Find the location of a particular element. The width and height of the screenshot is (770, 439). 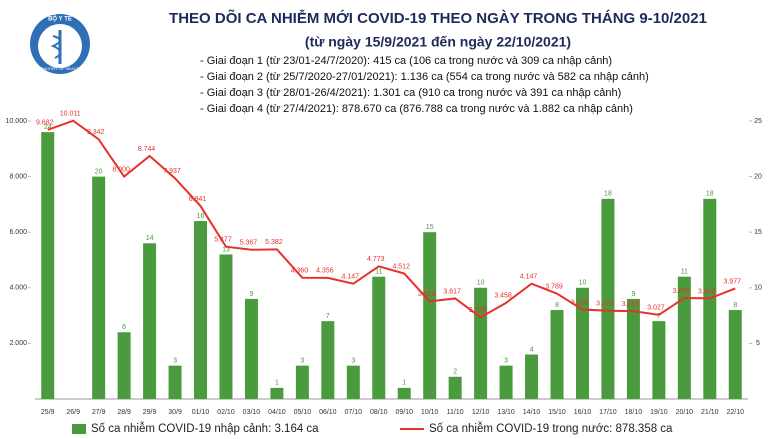

y2-tick-label: 25 is located at coordinates (758, 121).